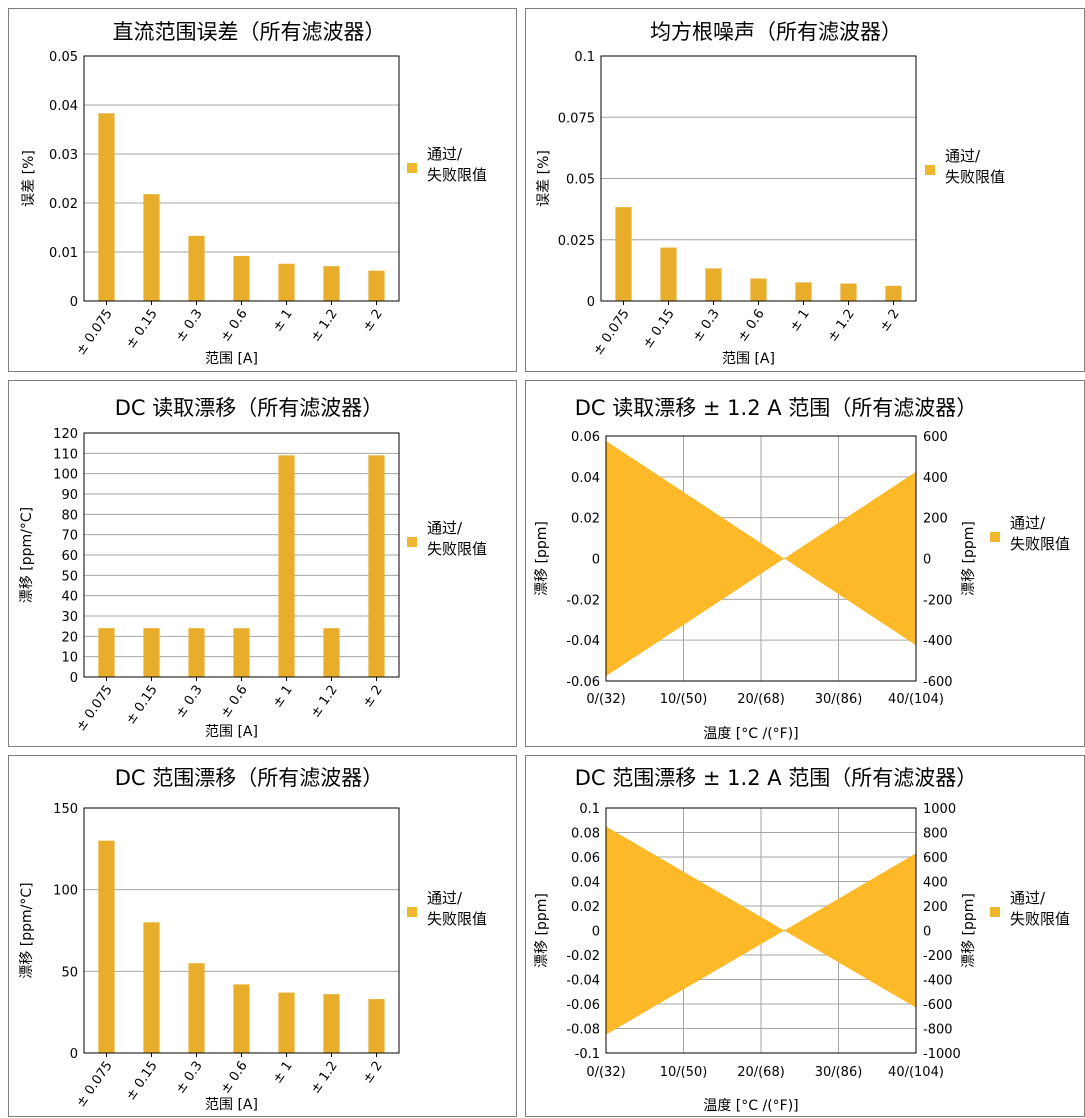 Image resolution: width=1085 pixels, height=1118 pixels. Describe the element at coordinates (935, 437) in the screenshot. I see `y2-tick-label: 600` at that location.